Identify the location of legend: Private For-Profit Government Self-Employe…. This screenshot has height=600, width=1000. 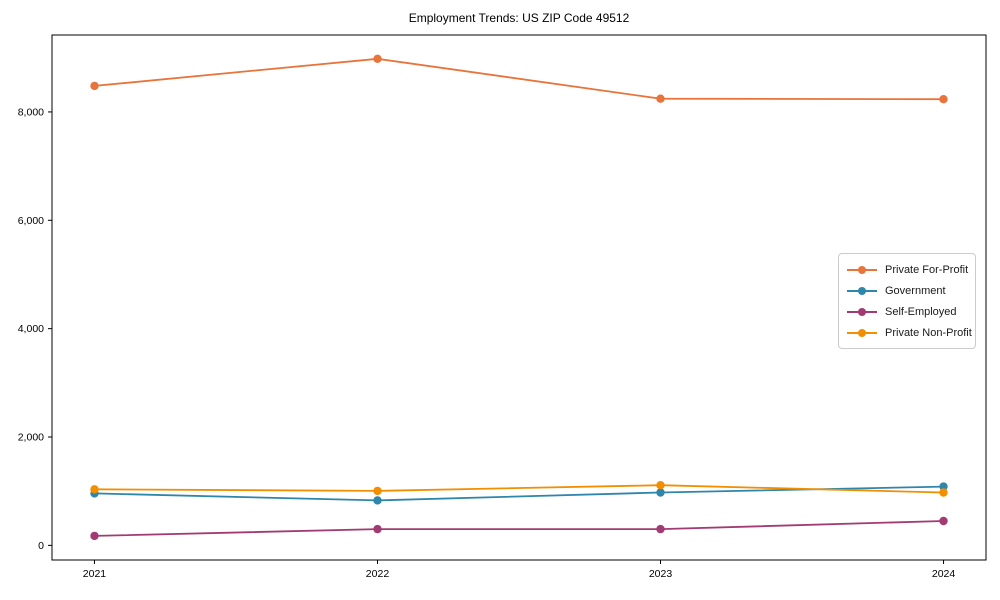
(907, 301).